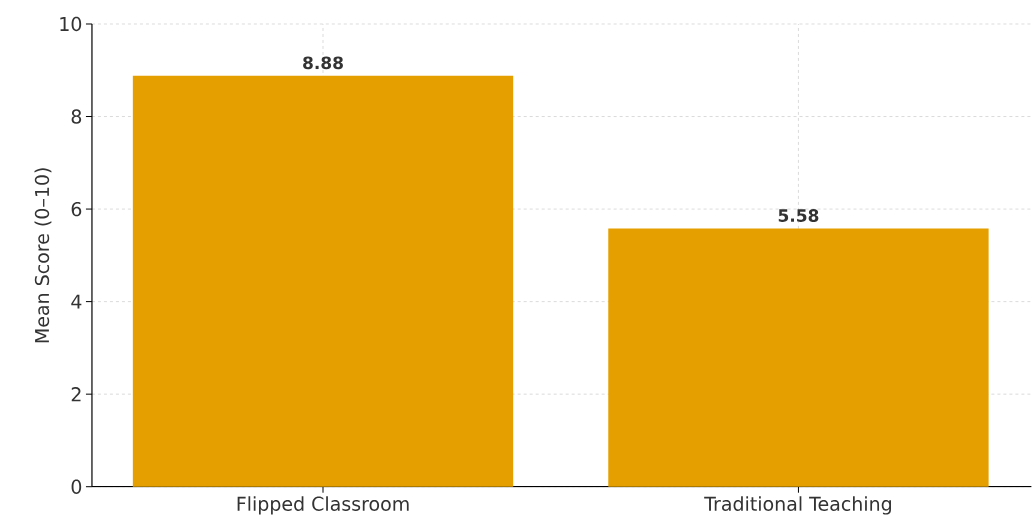  What do you see at coordinates (76, 487) in the screenshot?
I see `y-tick-label: 0` at bounding box center [76, 487].